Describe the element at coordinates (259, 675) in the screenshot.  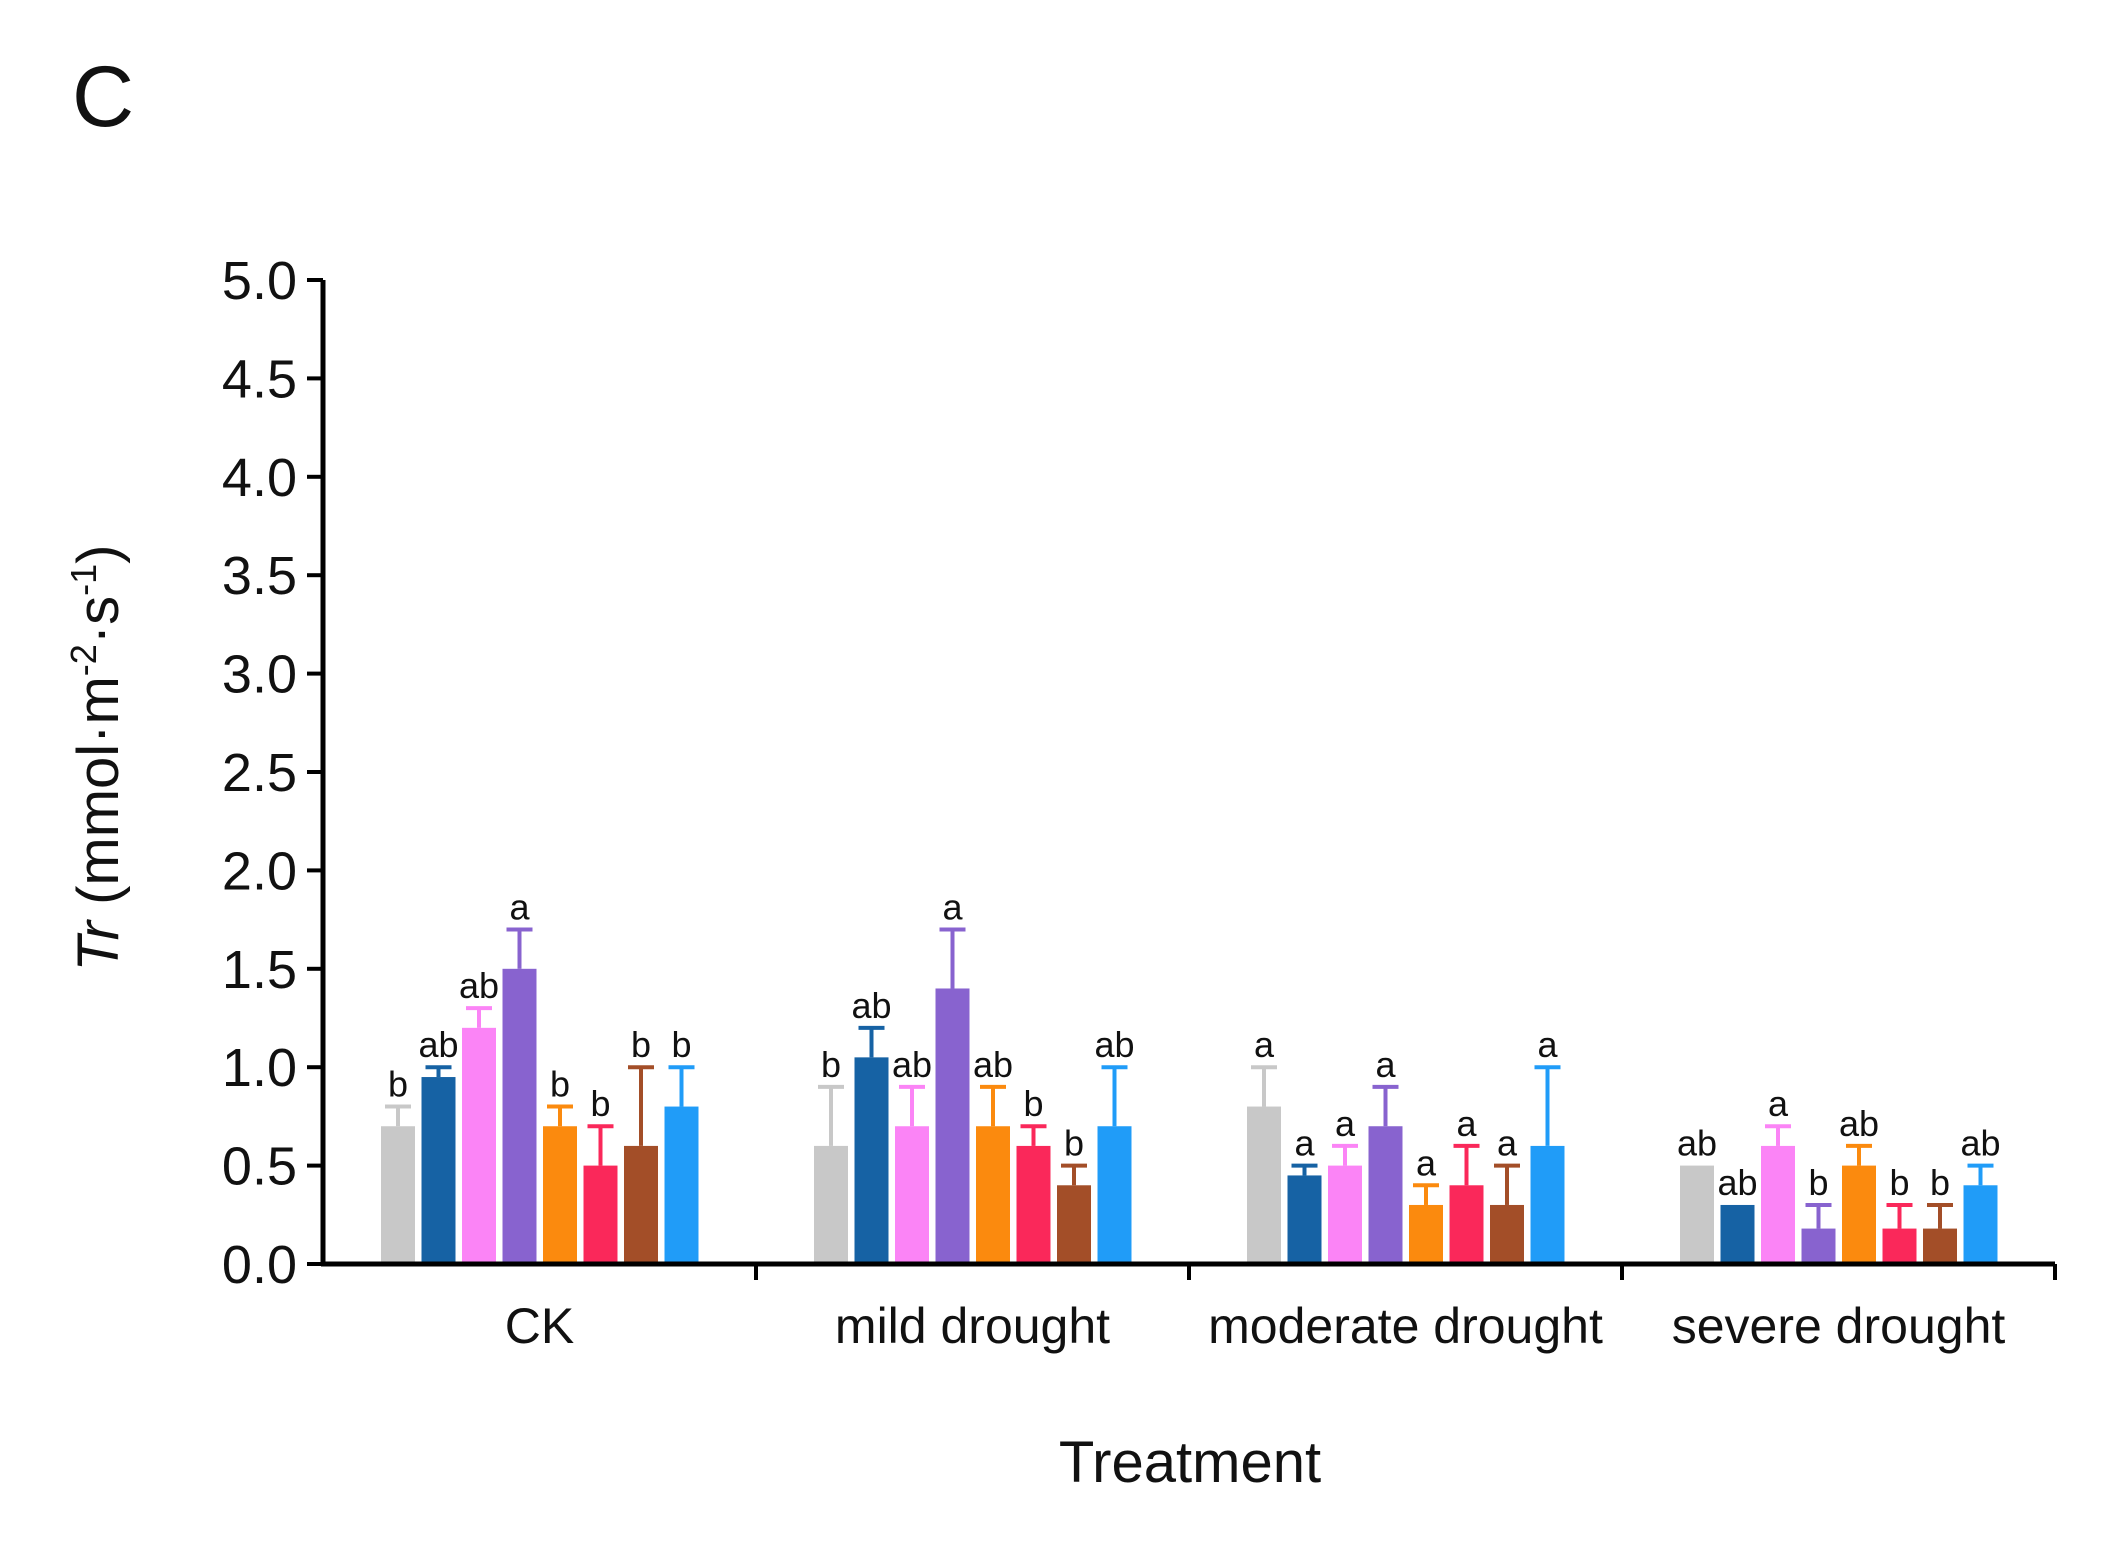
I see `y-tick-label: 3.0` at that location.